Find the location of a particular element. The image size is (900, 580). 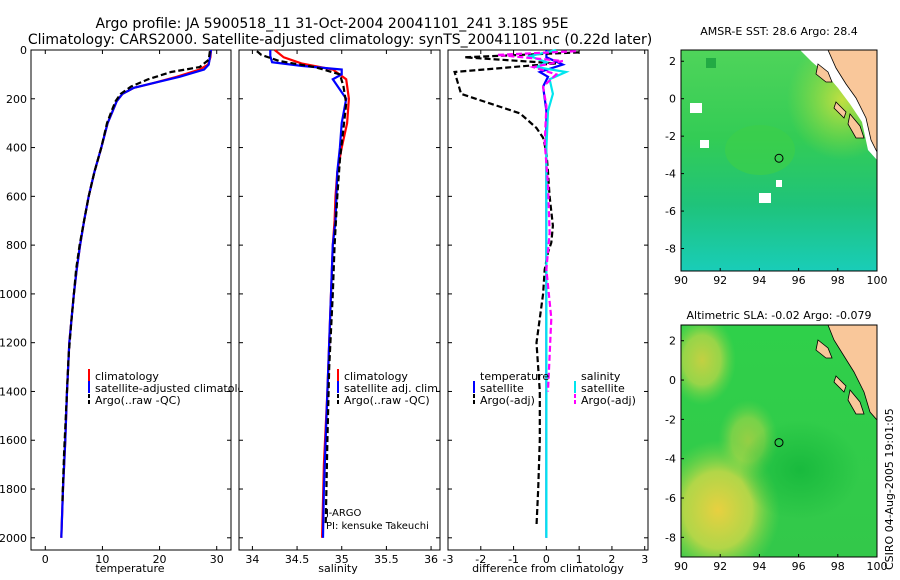

sst-map-frame is located at coordinates (779, 160).